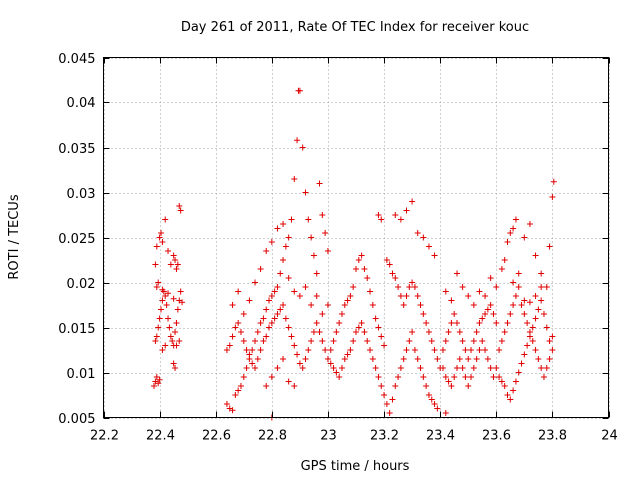 This screenshot has height=480, width=640. Describe the element at coordinates (81, 374) in the screenshot. I see `y-tick-label: 0.01` at that location.